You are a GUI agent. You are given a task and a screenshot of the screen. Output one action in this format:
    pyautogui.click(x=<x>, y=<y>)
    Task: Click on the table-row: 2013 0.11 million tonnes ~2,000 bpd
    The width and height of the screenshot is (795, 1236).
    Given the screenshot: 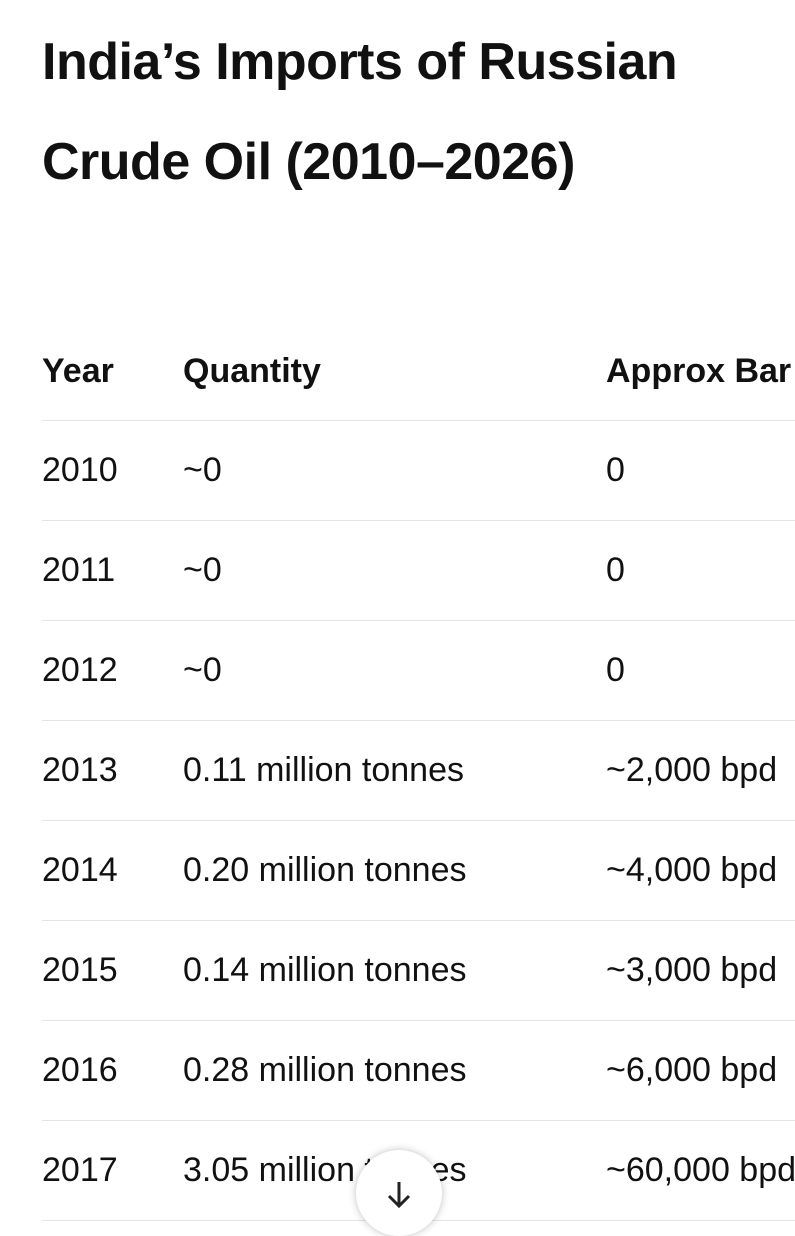 What is the action you would take?
    pyautogui.click(x=418, y=771)
    